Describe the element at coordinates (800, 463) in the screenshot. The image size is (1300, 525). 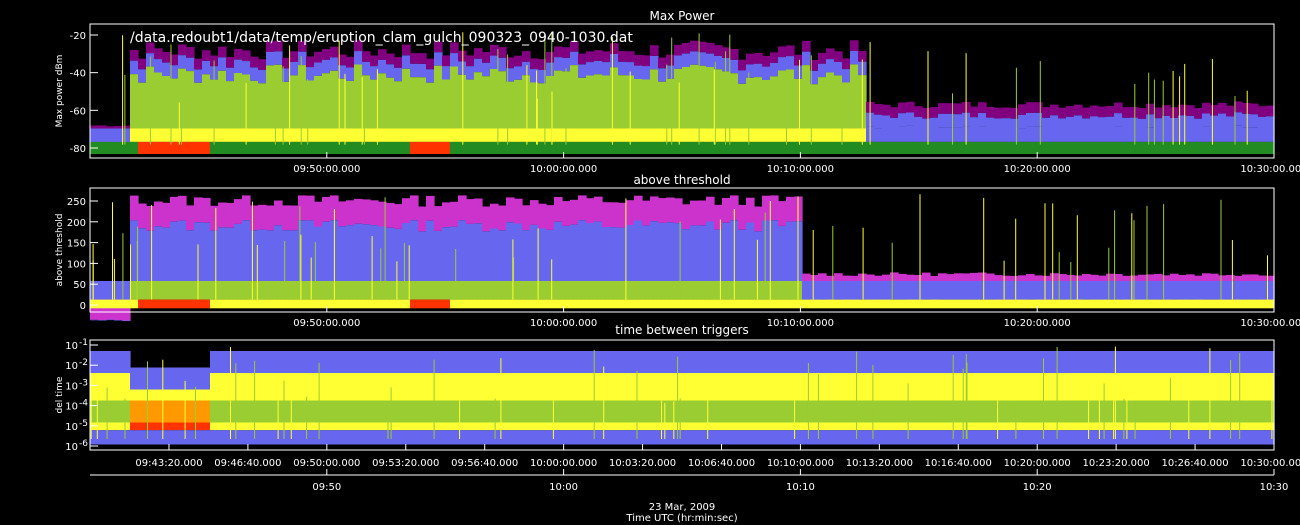
I see `x-tick-label: 10:10:00.000` at that location.